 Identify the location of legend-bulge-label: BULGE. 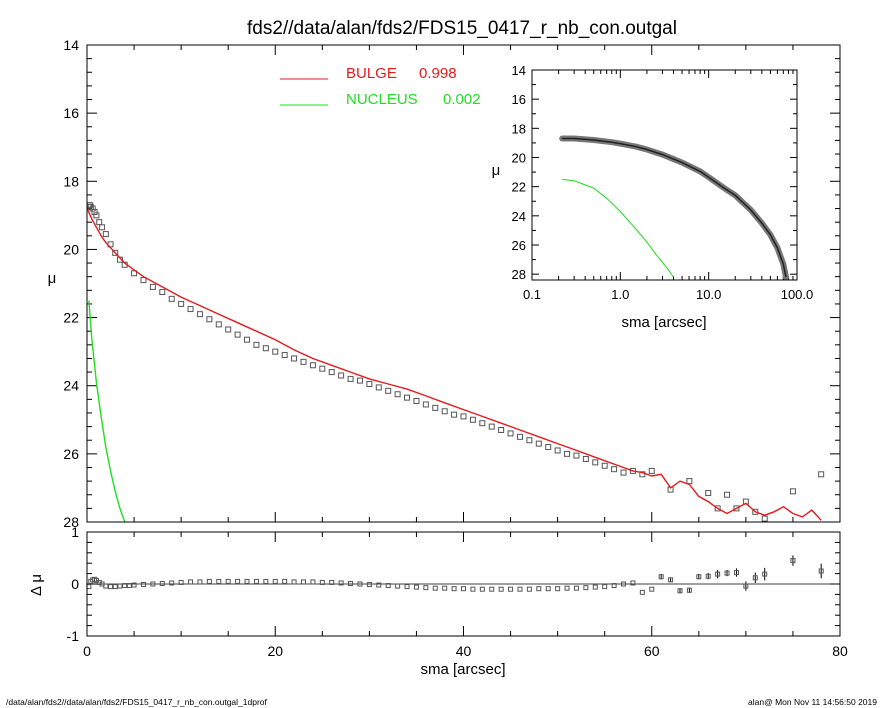
(371, 73).